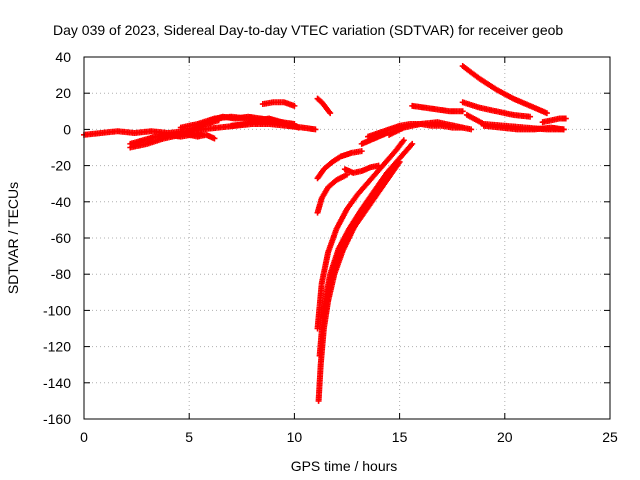 This screenshot has width=640, height=480. What do you see at coordinates (57, 419) in the screenshot?
I see `y-tick-label: -160` at bounding box center [57, 419].